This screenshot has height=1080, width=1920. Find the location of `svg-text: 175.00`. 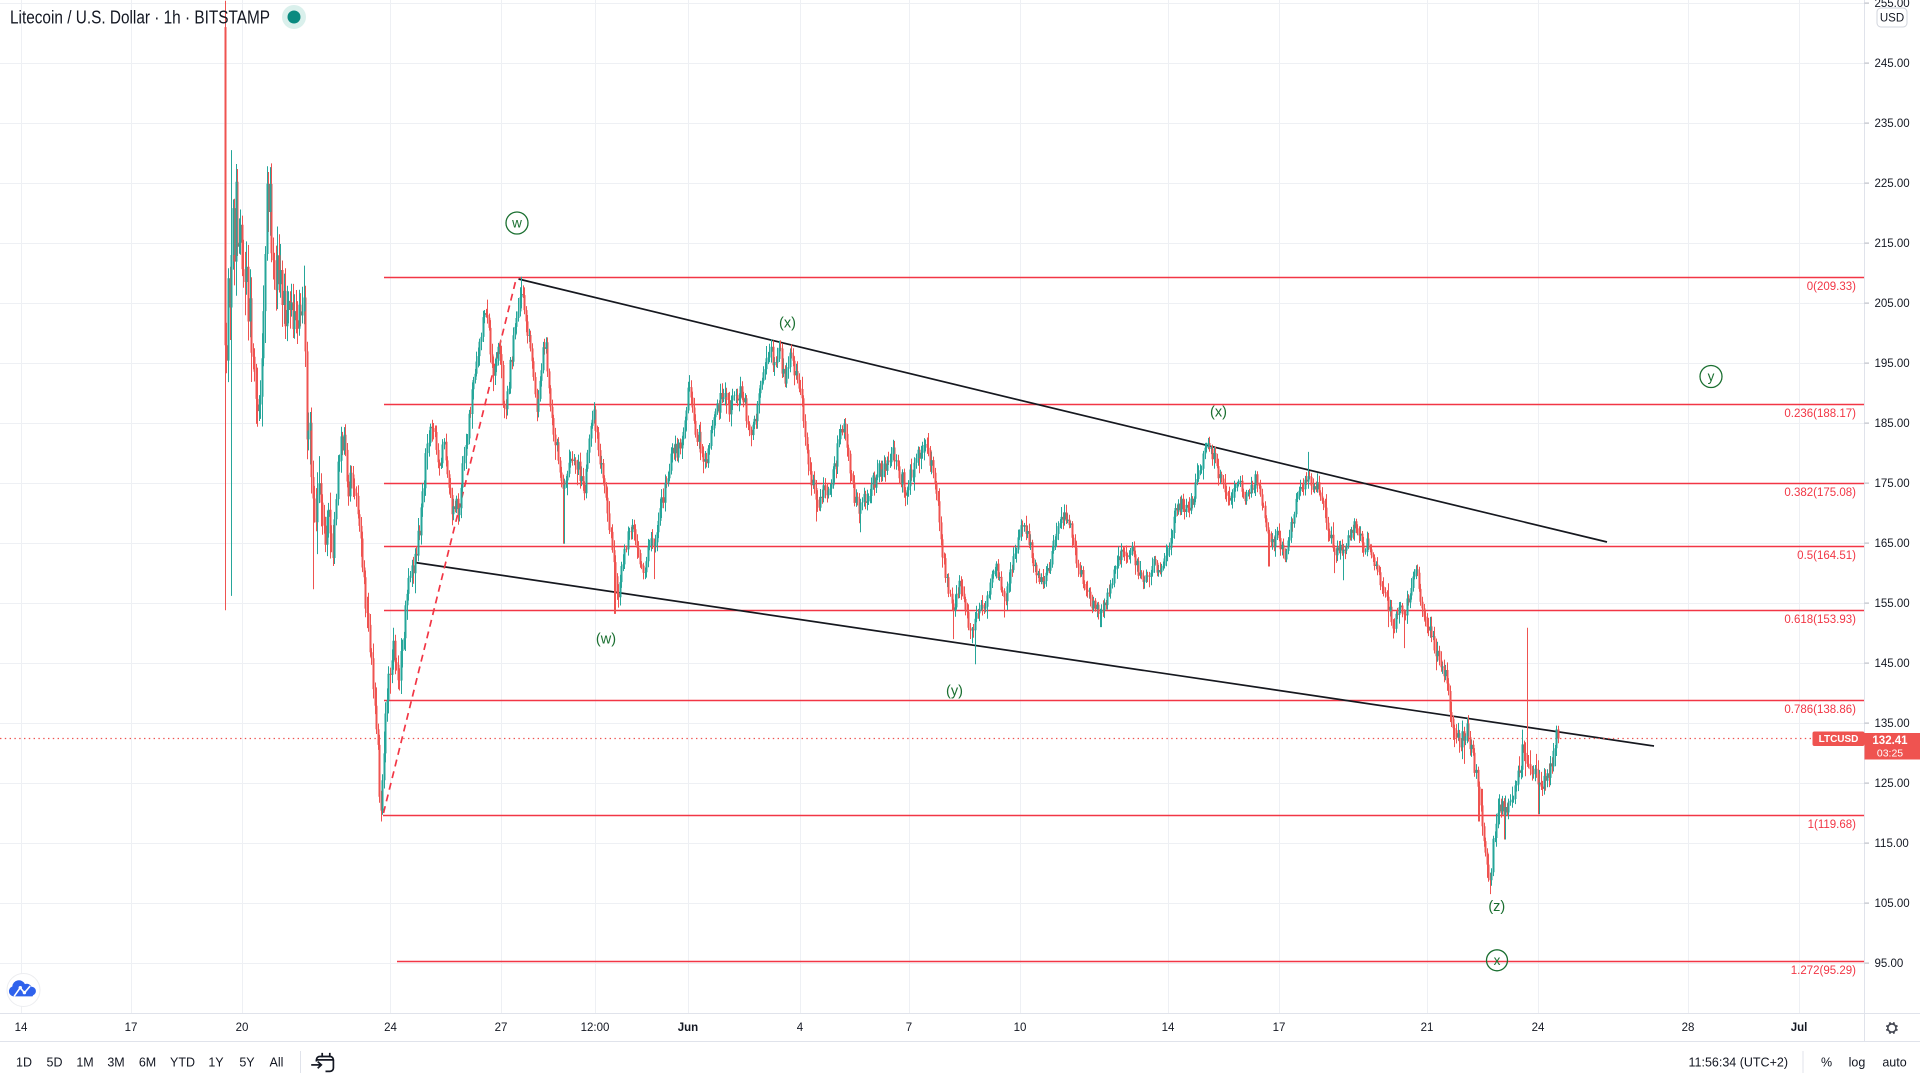

svg-text: 175.00 is located at coordinates (1892, 484).